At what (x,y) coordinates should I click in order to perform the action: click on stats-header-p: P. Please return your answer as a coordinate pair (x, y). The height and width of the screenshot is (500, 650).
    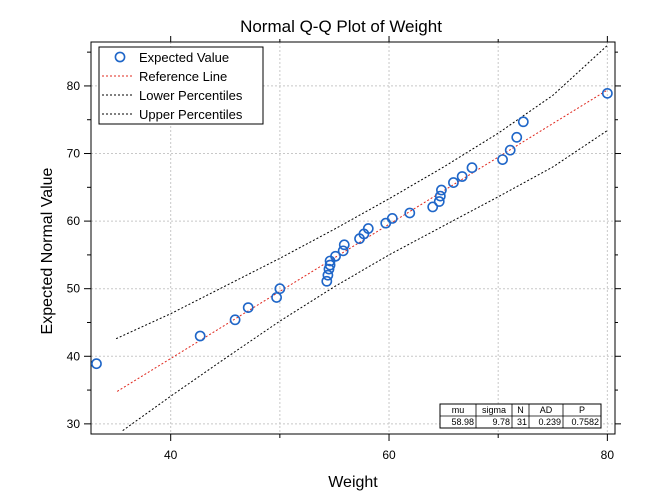
    Looking at the image, I should click on (582, 410).